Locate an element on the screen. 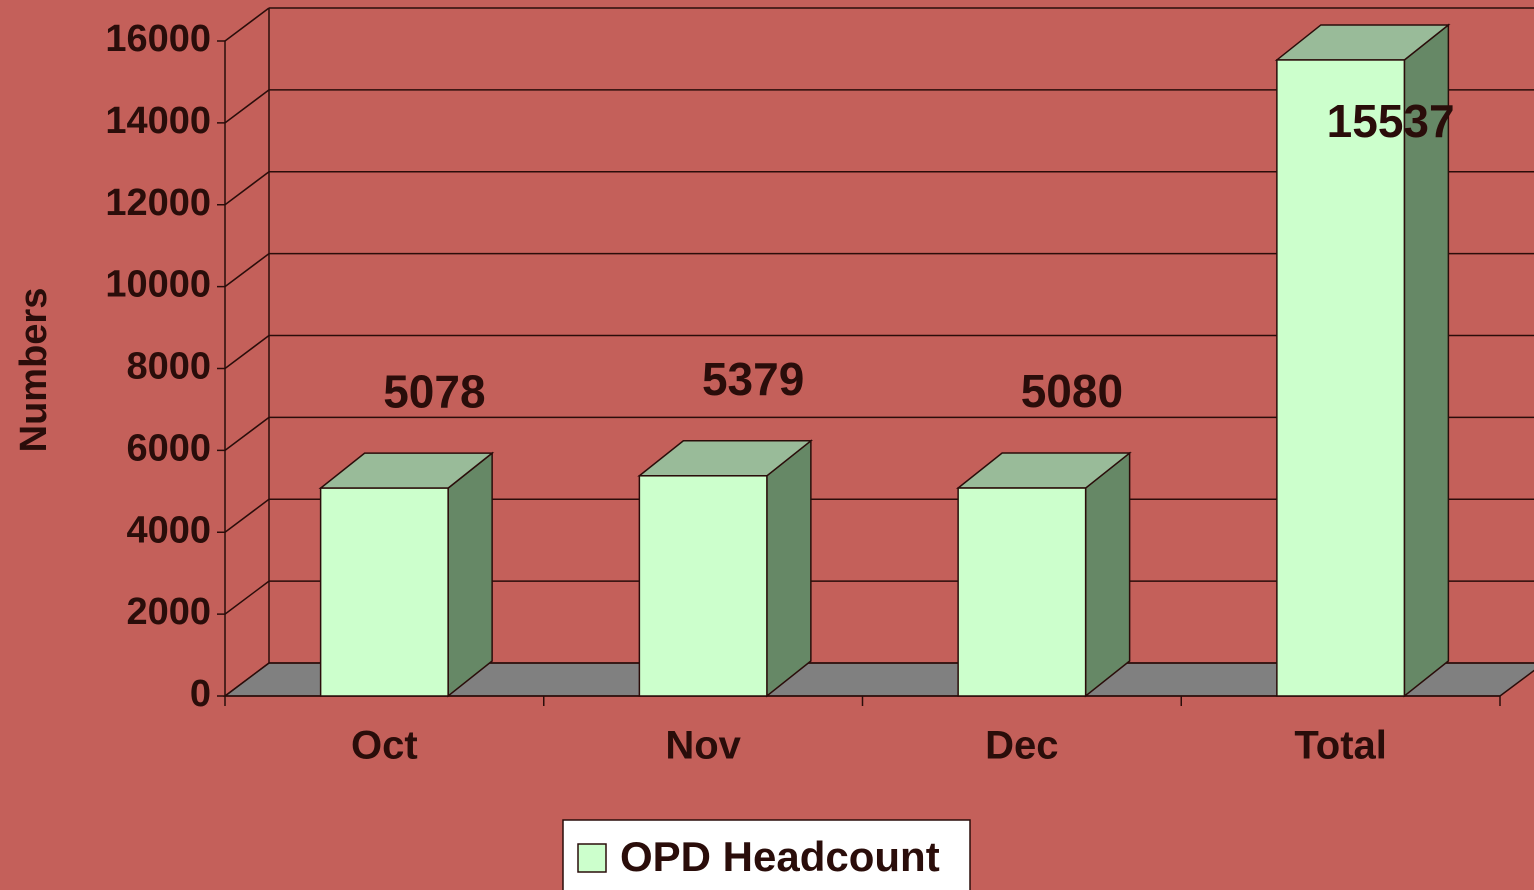 This screenshot has height=890, width=1534. data-label: 5078 is located at coordinates (434, 391).